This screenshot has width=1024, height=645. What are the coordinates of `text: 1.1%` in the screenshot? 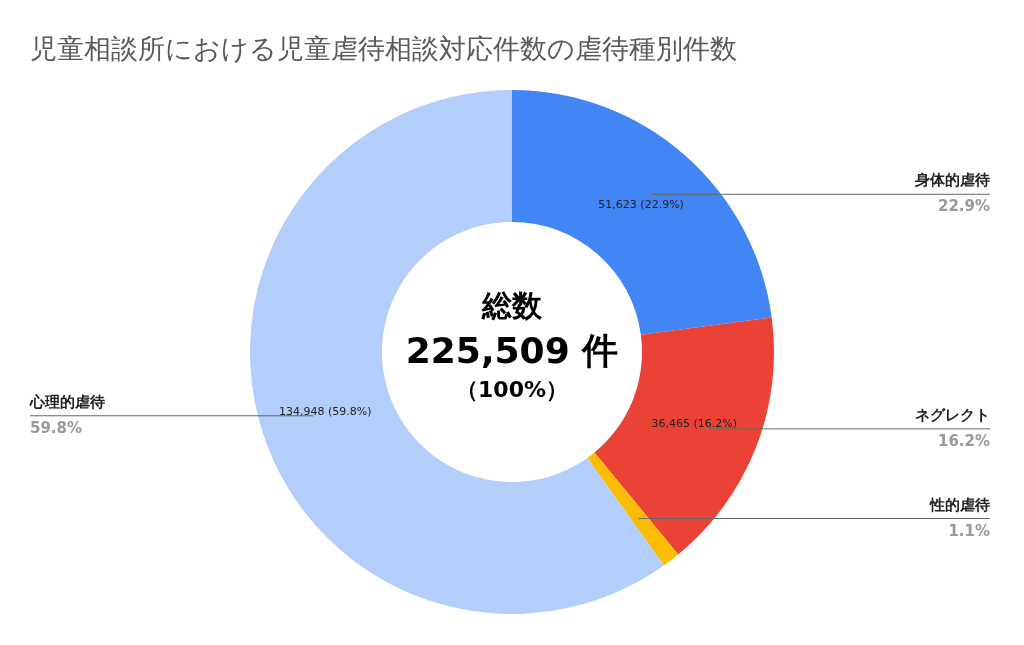 It's located at (969, 530).